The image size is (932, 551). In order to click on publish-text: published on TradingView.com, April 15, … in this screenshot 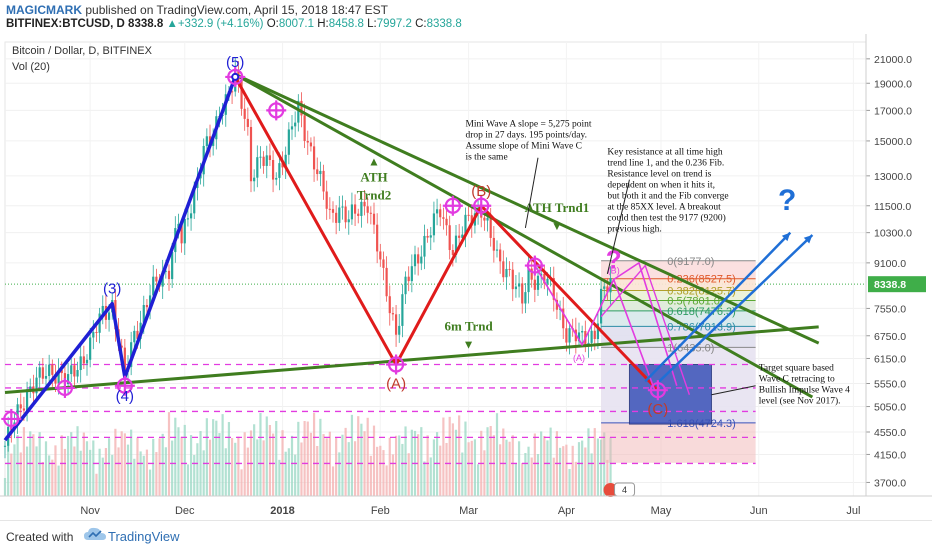, I will do `click(236, 10)`.